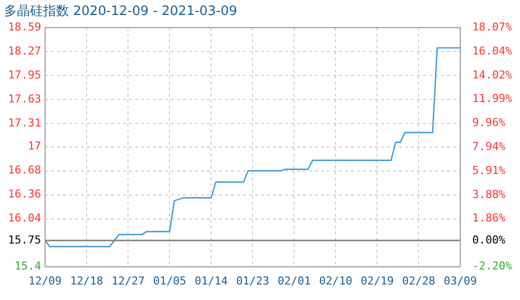 The image size is (520, 300). Describe the element at coordinates (492, 27) in the screenshot. I see `y2-tick-label: 18.07%` at that location.